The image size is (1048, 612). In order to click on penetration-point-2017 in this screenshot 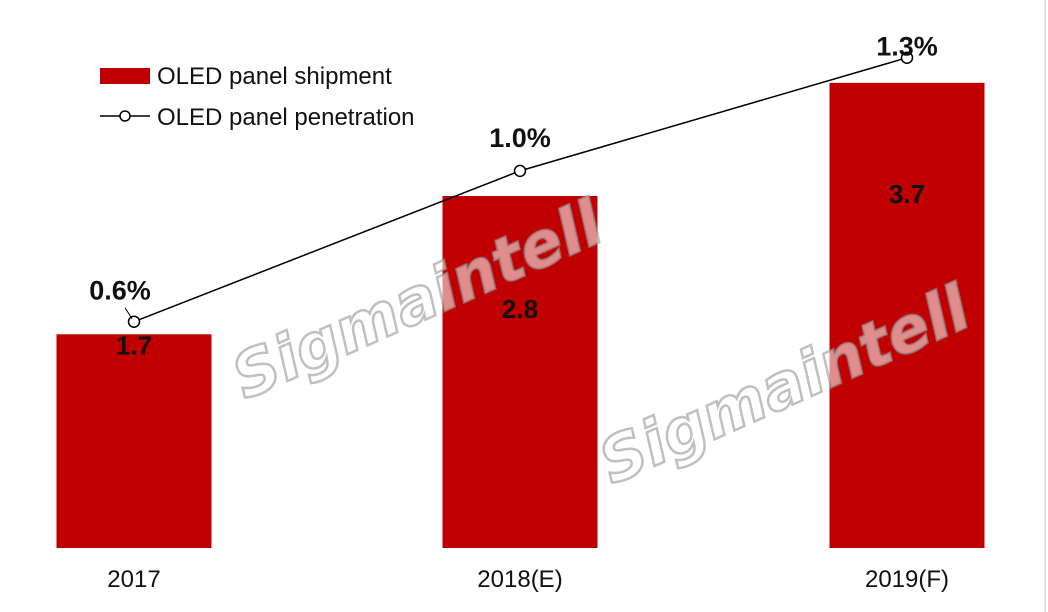, I will do `click(134, 321)`.